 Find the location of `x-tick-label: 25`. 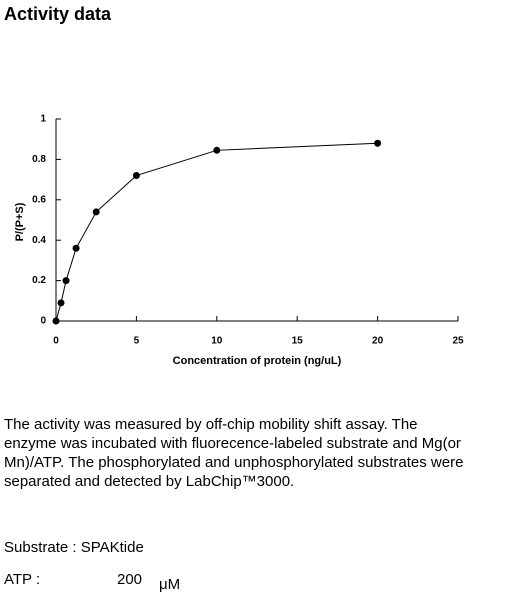

x-tick-label: 25 is located at coordinates (458, 341).